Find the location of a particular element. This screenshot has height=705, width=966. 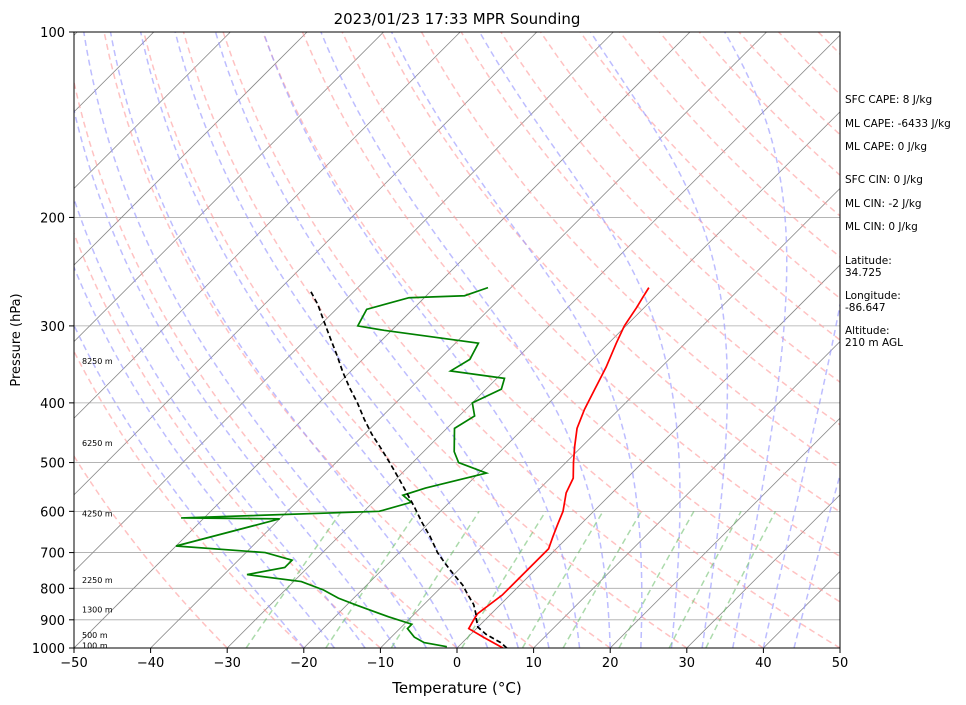

ml-cape-text-2: ML CAPE: 0 J/kg is located at coordinates (886, 147).